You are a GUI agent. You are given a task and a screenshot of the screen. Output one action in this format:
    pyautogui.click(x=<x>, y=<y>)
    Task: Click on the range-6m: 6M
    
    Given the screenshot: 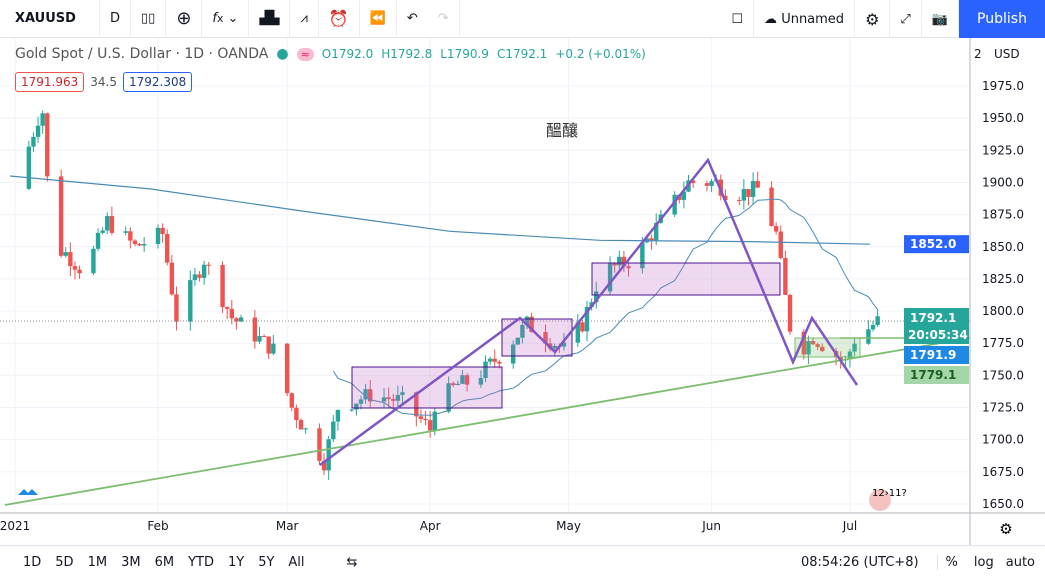 What is the action you would take?
    pyautogui.click(x=164, y=562)
    